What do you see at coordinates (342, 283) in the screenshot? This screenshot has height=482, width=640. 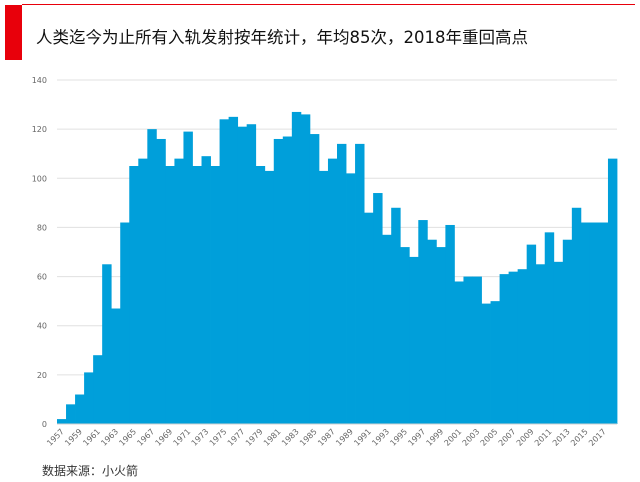 I see `bar-1988` at bounding box center [342, 283].